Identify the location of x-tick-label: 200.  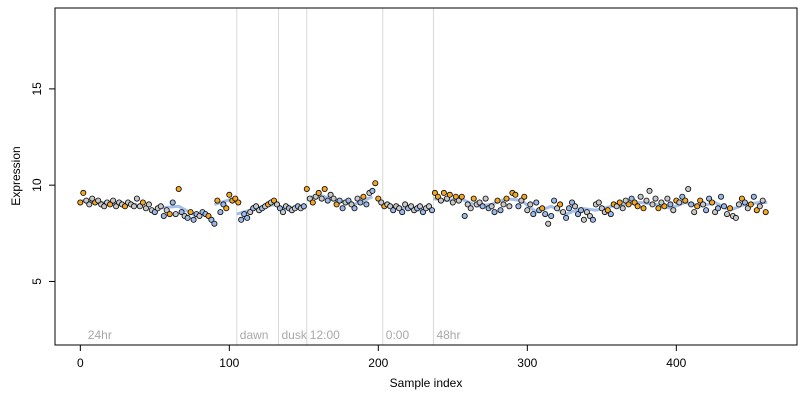
(378, 363).